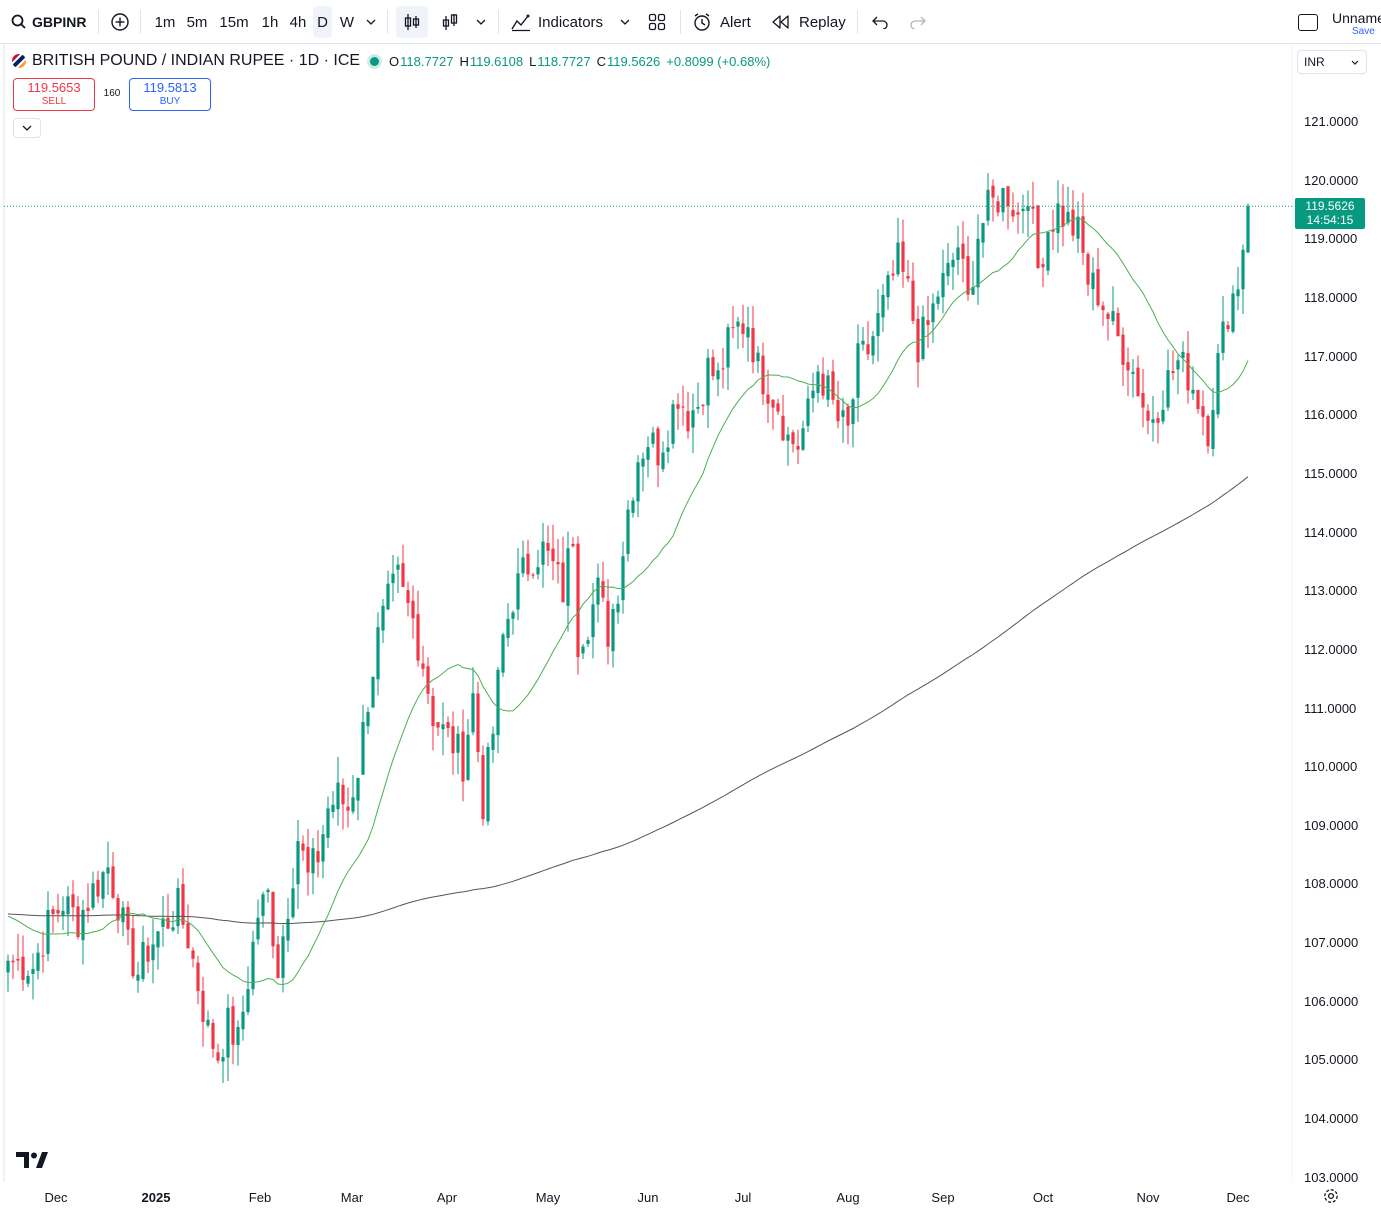 The height and width of the screenshot is (1217, 1381). Describe the element at coordinates (298, 22) in the screenshot. I see `interval-4h: 4h` at that location.